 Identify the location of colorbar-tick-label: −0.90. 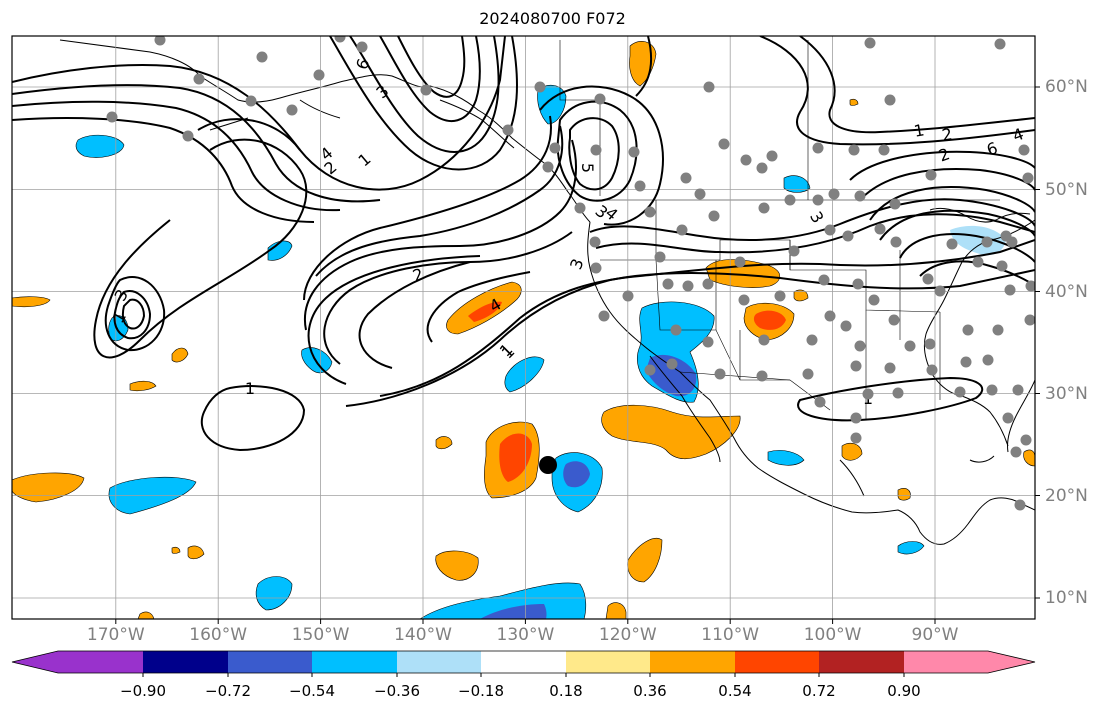
(143, 691).